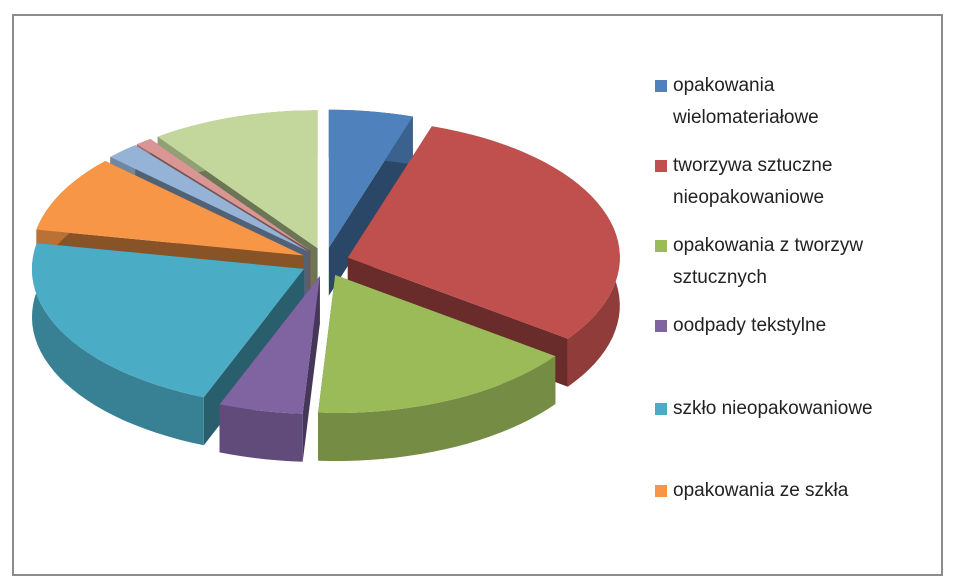 The image size is (957, 584). What do you see at coordinates (753, 181) in the screenshot?
I see `legend-label: tworzywa sztuczne nieopakowaniowe` at bounding box center [753, 181].